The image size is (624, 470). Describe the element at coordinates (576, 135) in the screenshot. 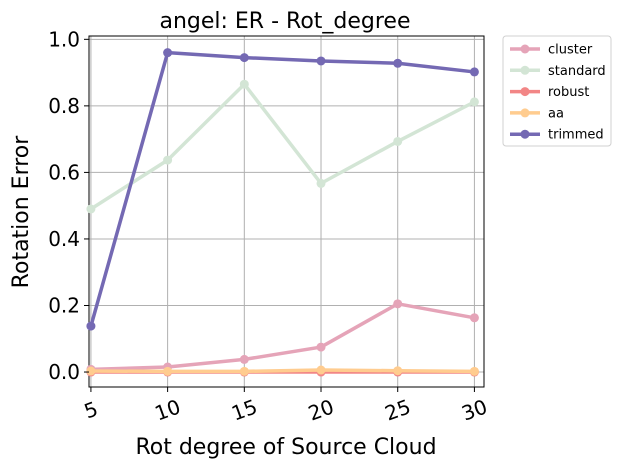

I see `legend-label: trimmed` at that location.